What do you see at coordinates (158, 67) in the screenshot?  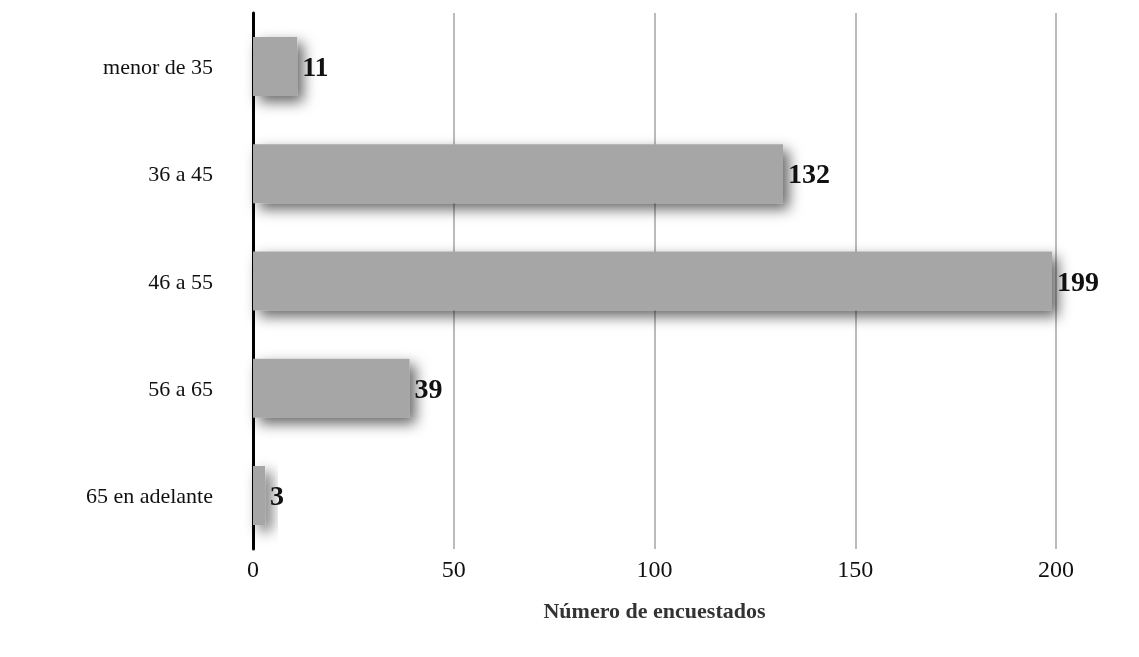 I see `y-tick-label: menor de 35` at bounding box center [158, 67].